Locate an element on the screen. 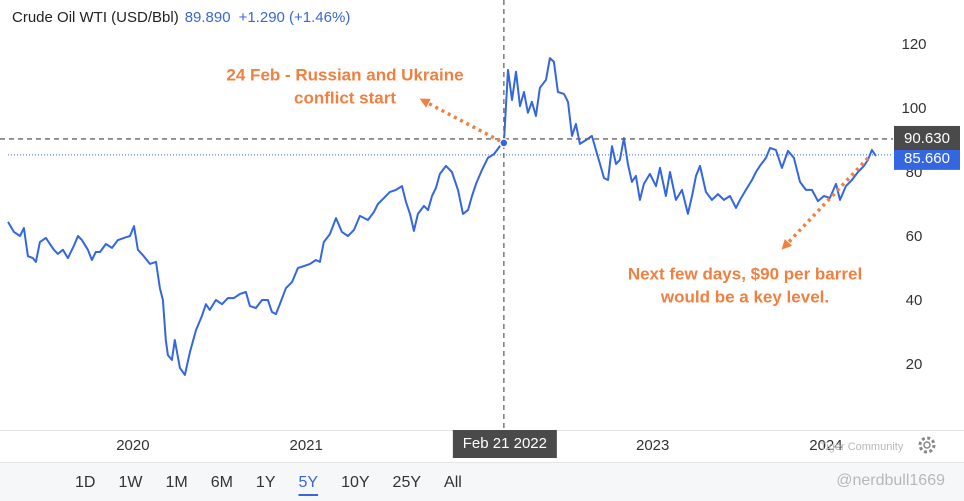  annotation-text: would be a key level. is located at coordinates (744, 296).